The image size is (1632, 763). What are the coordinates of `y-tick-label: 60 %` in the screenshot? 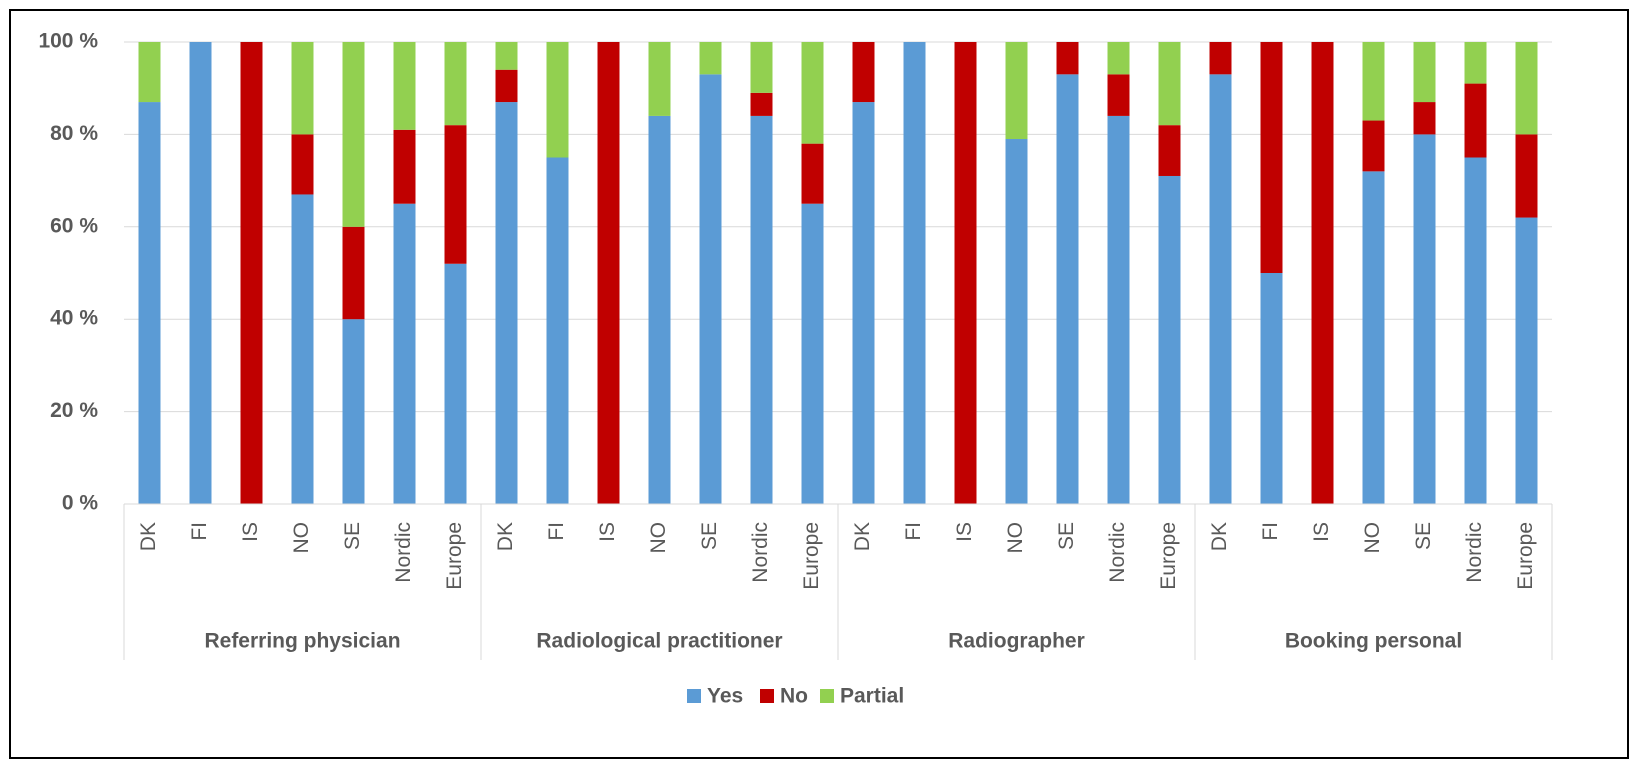 It's located at (74, 225).